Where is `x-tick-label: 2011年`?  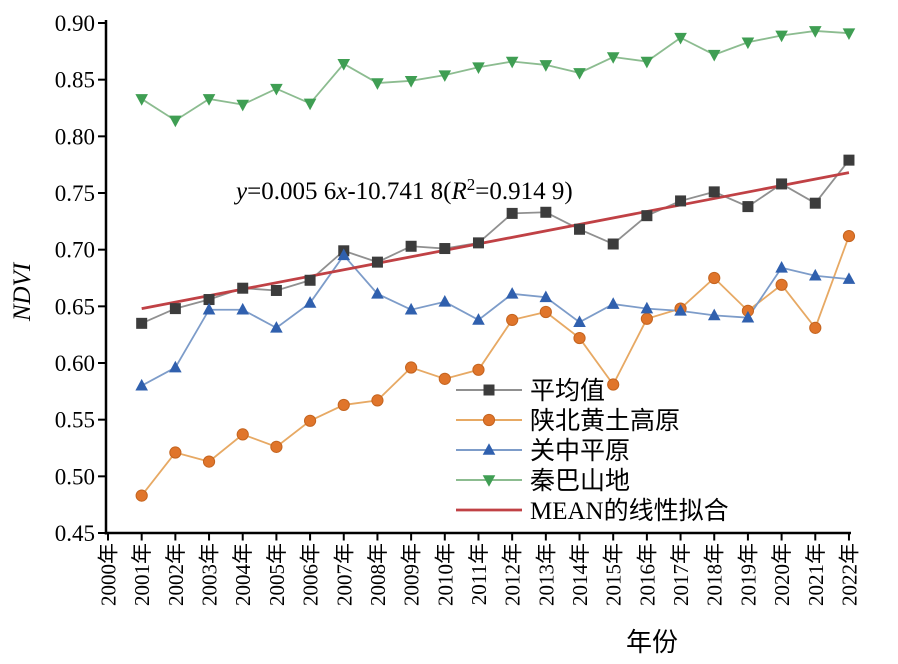
x-tick-label: 2011年 is located at coordinates (479, 574).